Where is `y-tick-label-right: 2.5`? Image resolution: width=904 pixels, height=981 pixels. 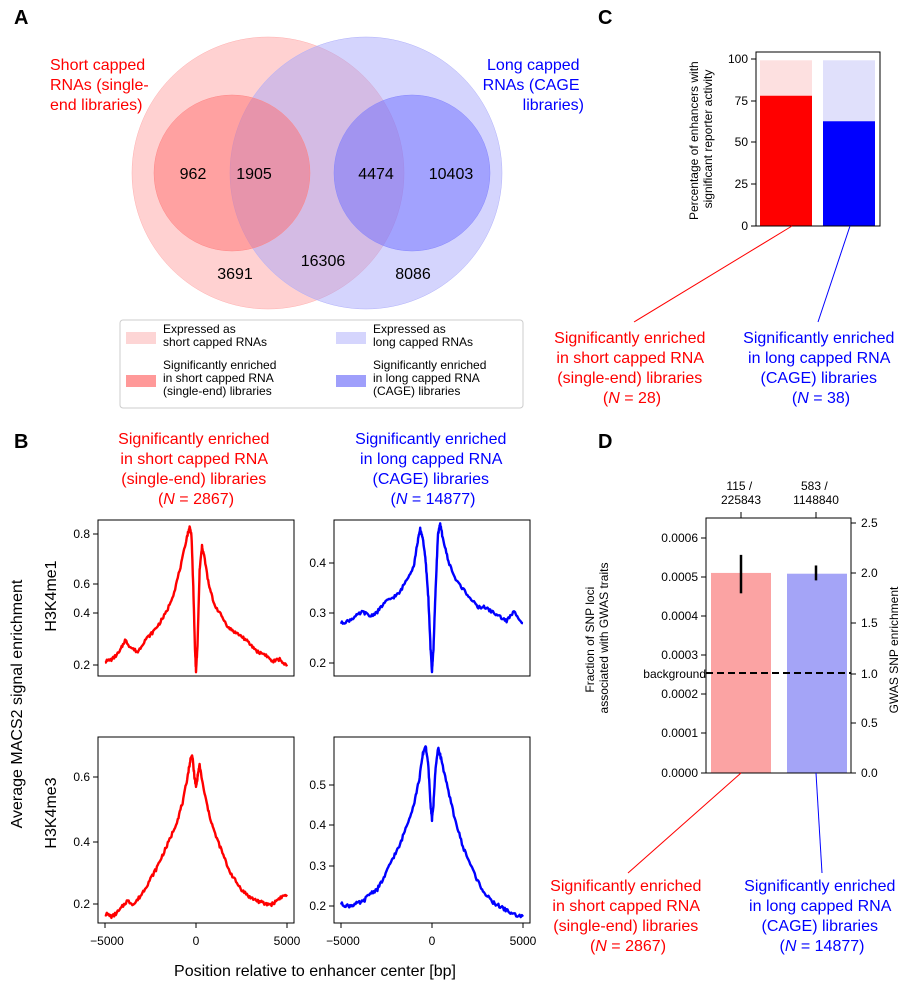
y-tick-label-right: 2.5 is located at coordinates (869, 523).